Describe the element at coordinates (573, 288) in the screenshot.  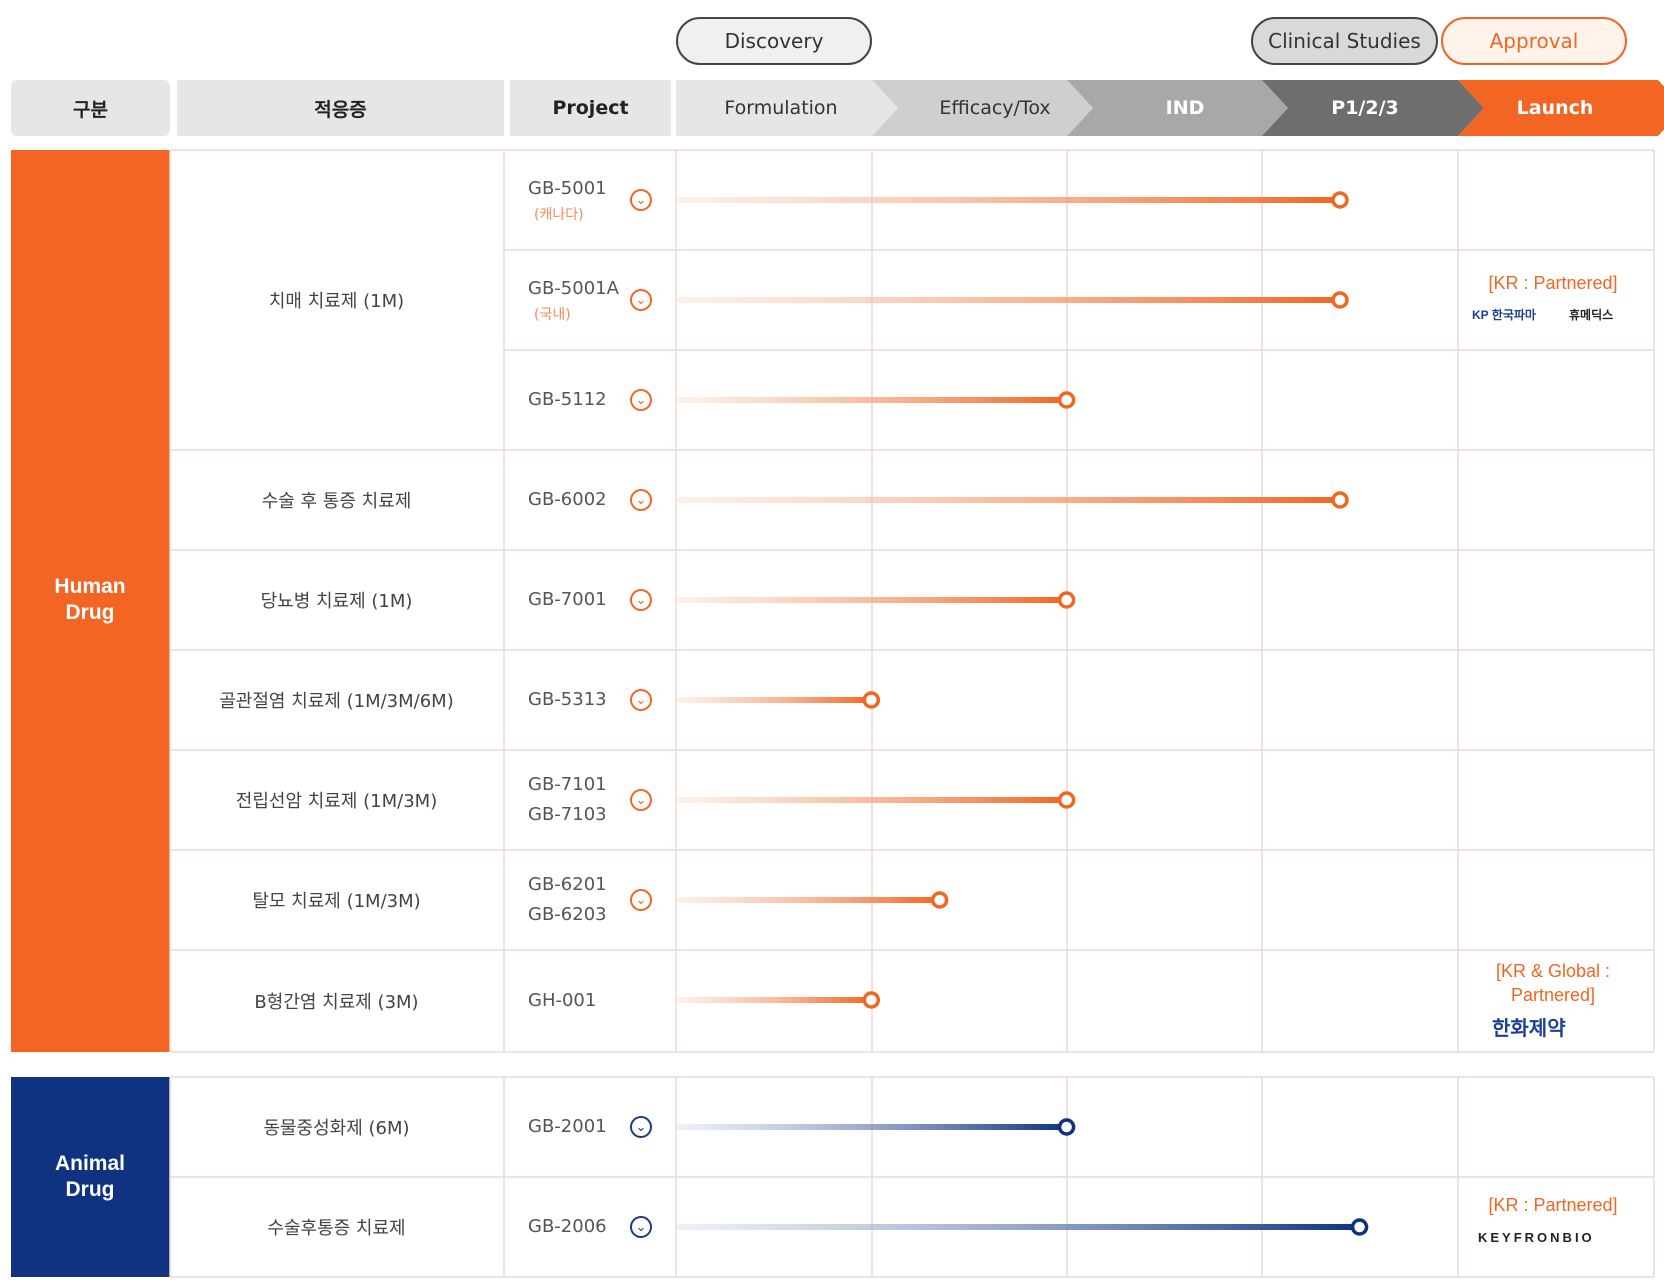
I see `project-code: GB-5001A` at that location.